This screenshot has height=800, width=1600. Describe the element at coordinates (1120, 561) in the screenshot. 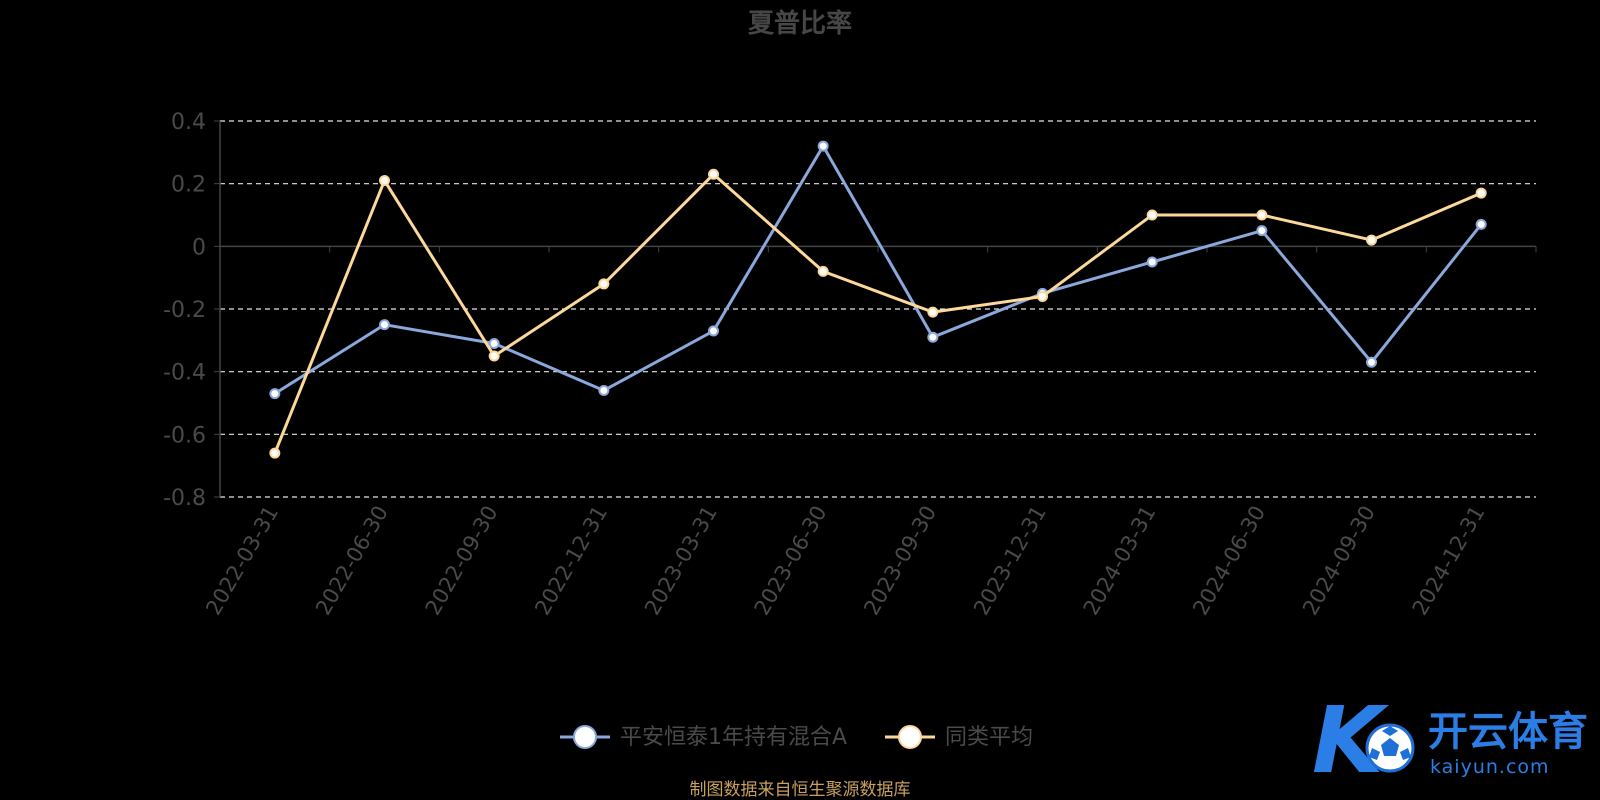

I see `x-tick-label: 2024-03-31` at that location.